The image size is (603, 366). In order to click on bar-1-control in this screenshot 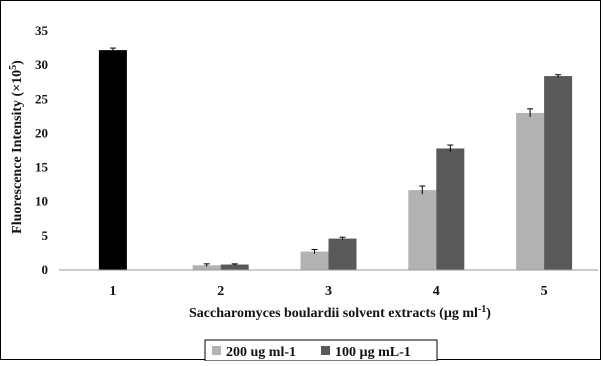, I will do `click(112, 160)`.